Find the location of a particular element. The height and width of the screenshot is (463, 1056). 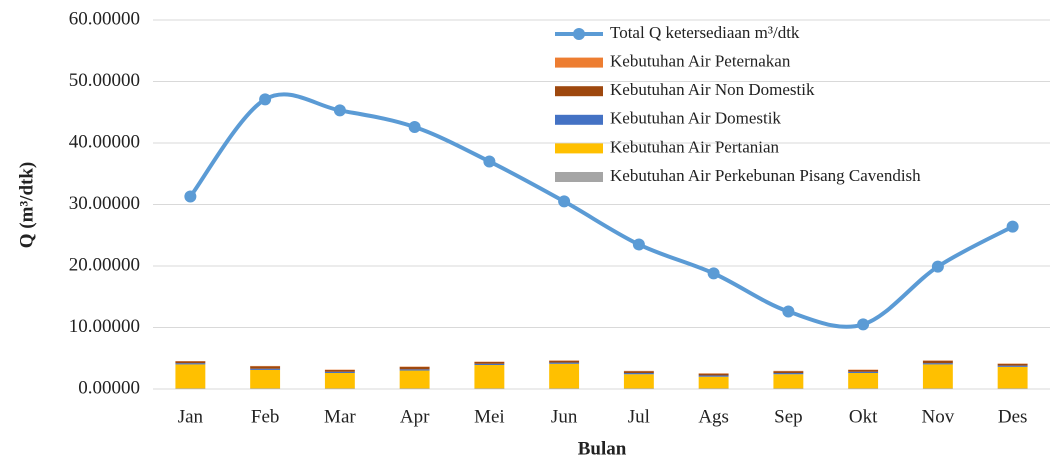

legend-label: Kebutuhan Air Non Domestik is located at coordinates (712, 89).